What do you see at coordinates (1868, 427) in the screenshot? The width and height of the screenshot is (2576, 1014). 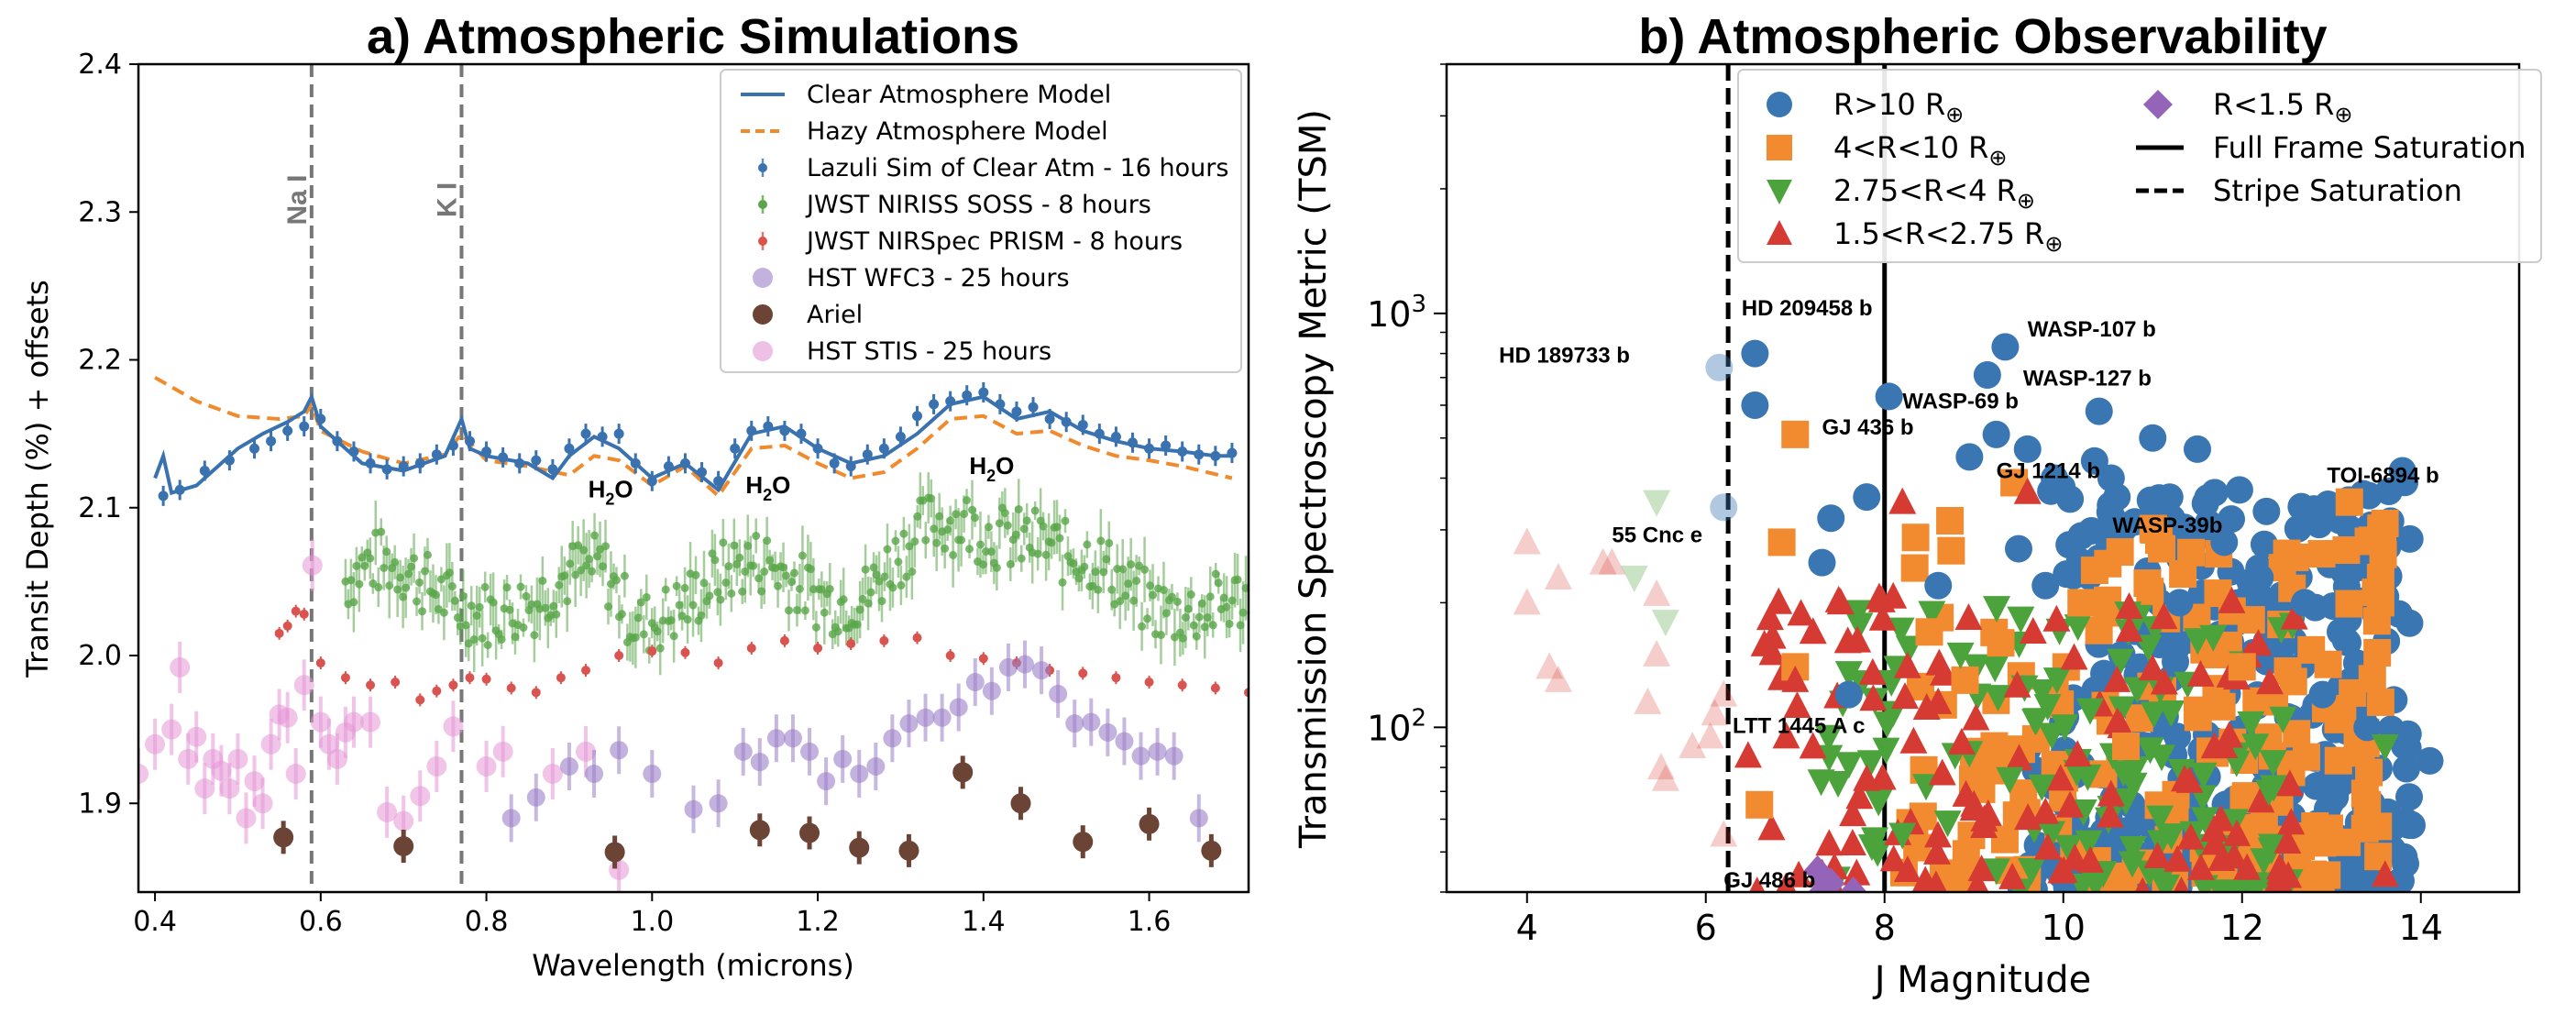 I see `planet-label: GJ 436 b` at bounding box center [1868, 427].